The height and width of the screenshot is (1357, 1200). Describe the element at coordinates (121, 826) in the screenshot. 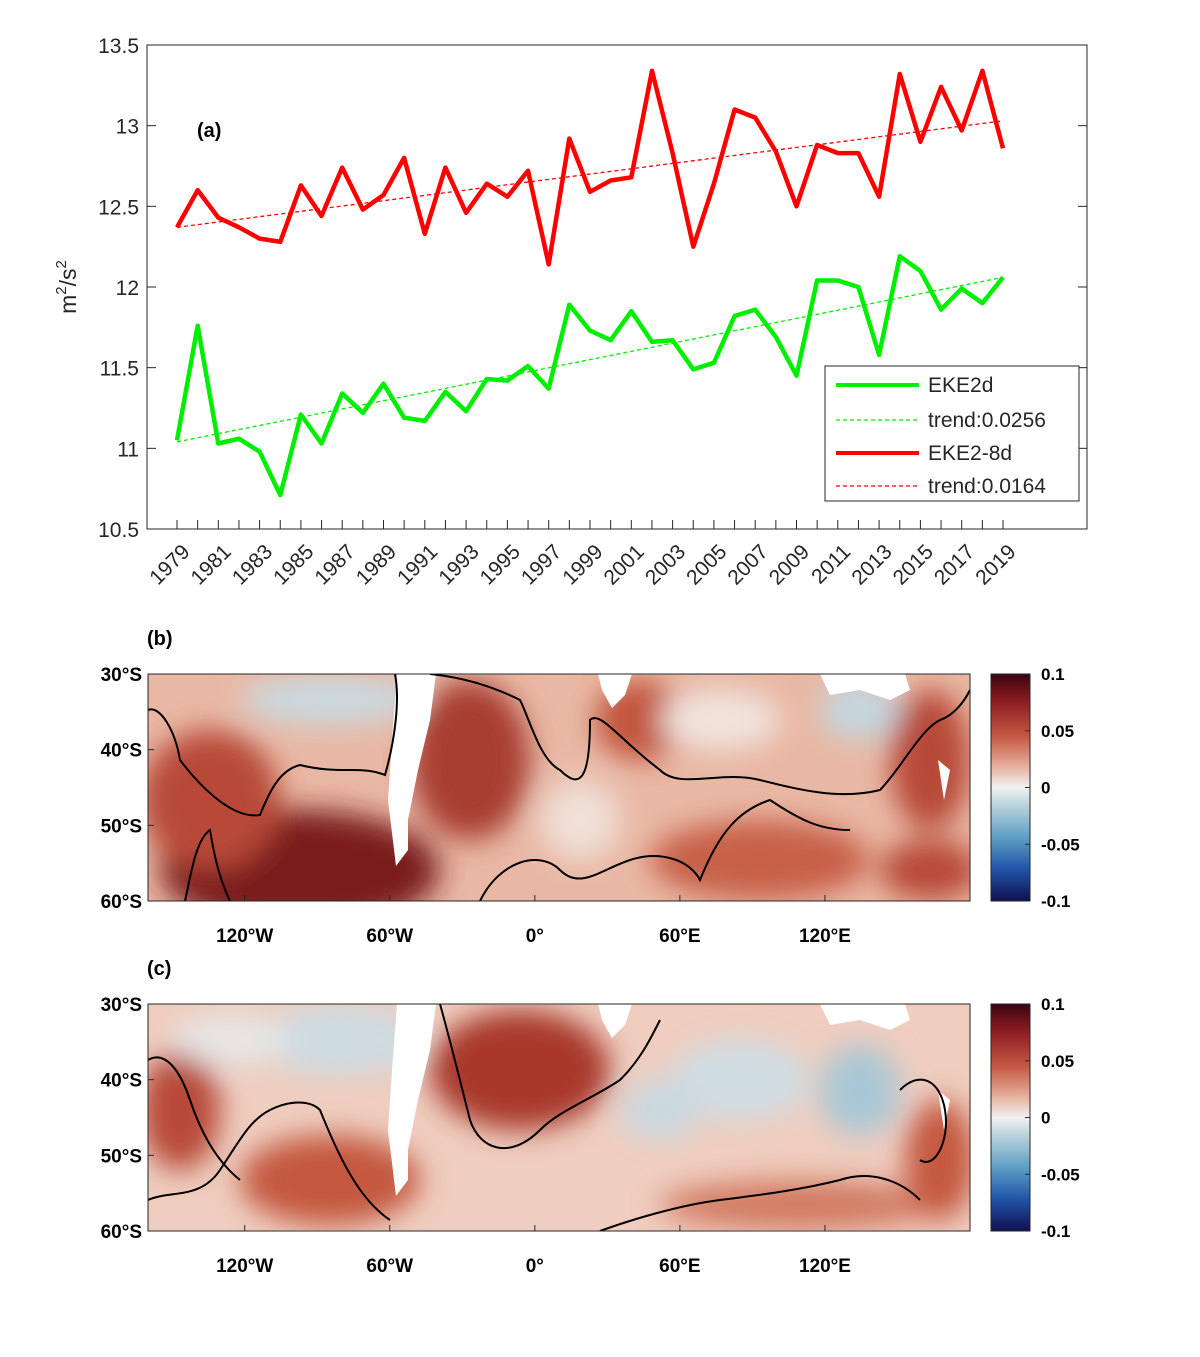

I see `map-lat-label-b-2: 50°S` at that location.